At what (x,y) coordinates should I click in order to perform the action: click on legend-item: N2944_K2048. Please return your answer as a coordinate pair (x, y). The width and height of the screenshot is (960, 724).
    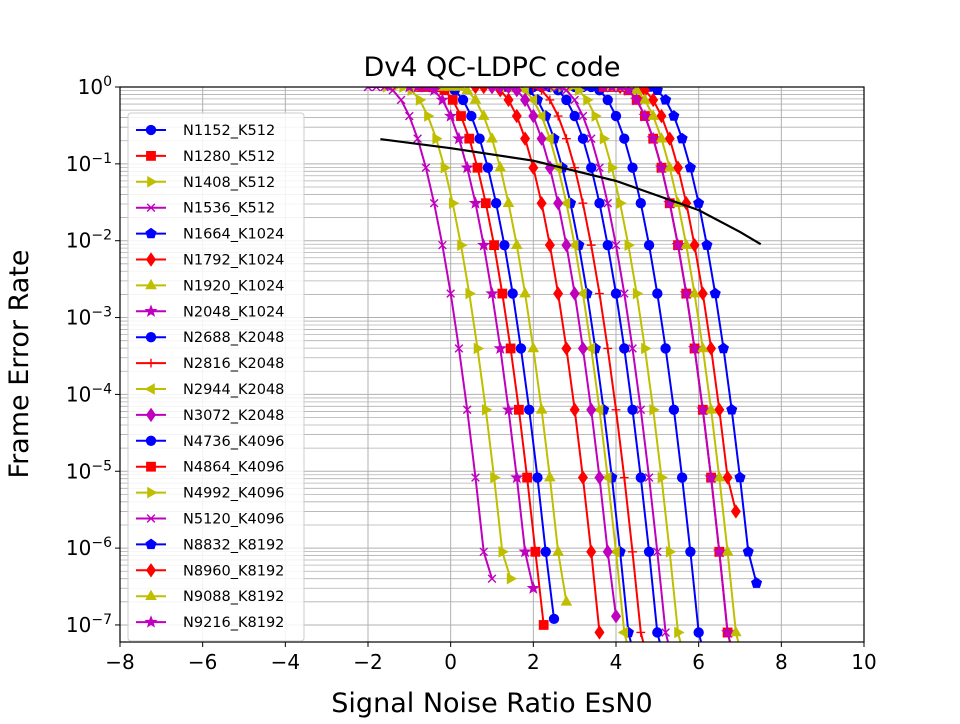
    Looking at the image, I should click on (210, 390).